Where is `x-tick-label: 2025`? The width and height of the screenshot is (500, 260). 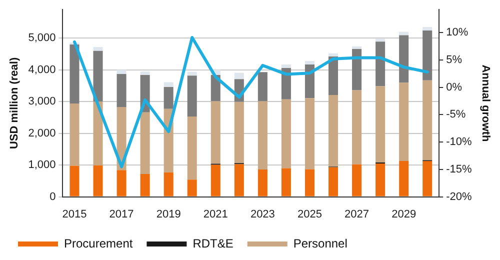
x-tick-label: 2025 is located at coordinates (309, 214).